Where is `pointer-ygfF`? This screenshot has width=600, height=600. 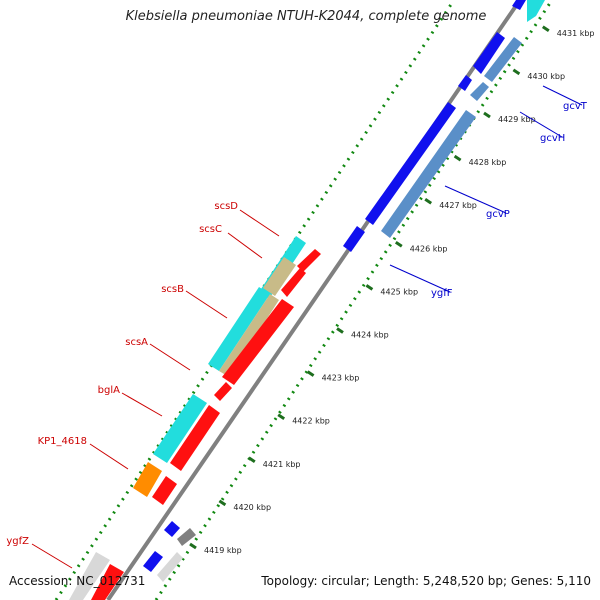 pointer-ygfF is located at coordinates (420, 278).